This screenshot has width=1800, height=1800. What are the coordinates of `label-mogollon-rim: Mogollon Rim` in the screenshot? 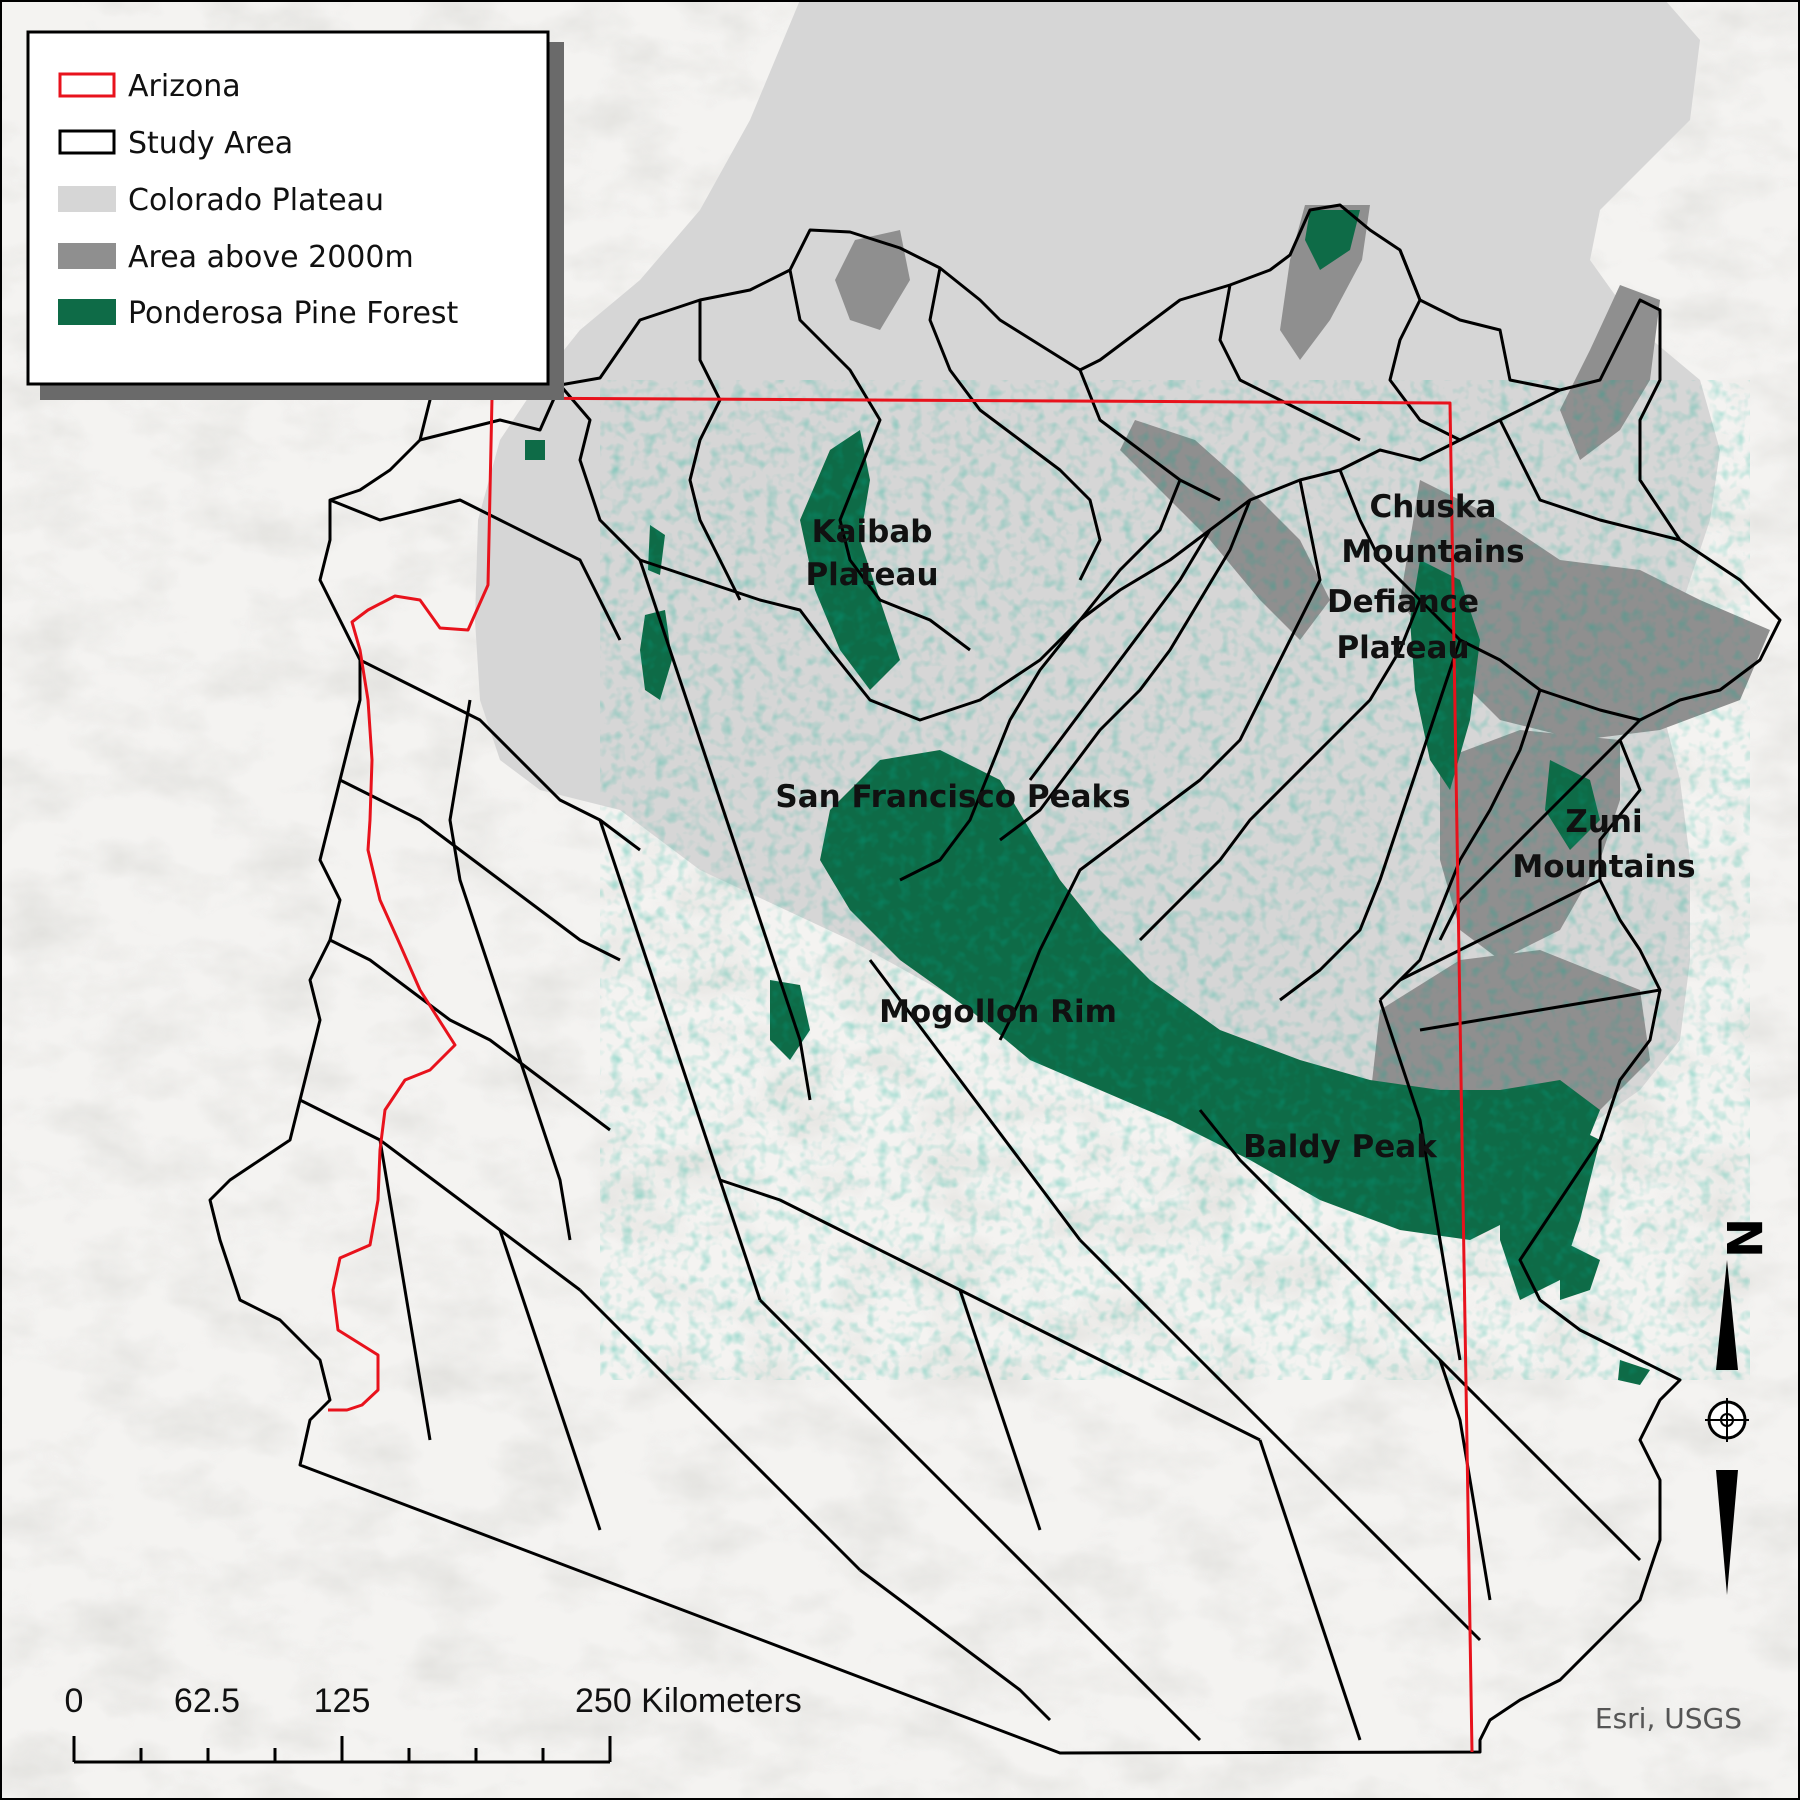 It's located at (998, 1012).